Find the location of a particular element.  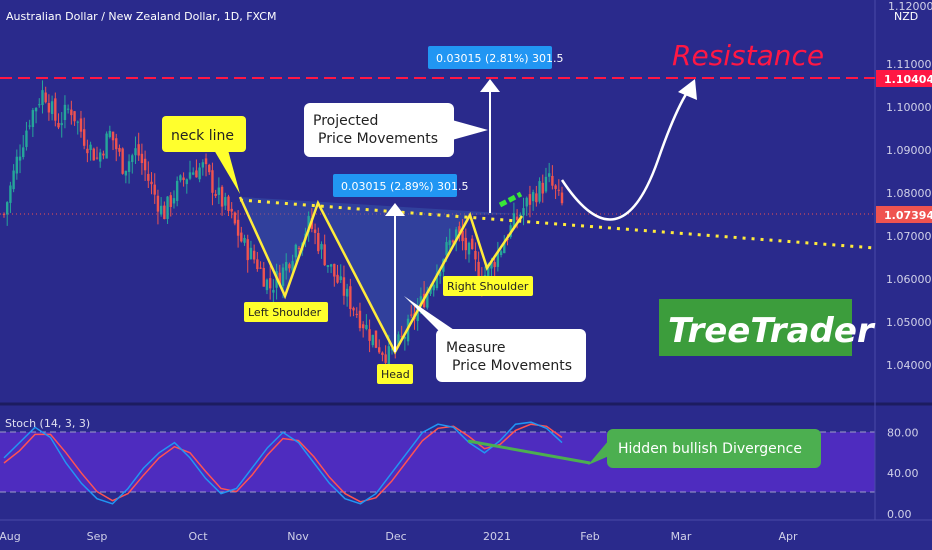

time-axis: Aug Sep Oct Nov Dec 2021 Feb Mar Apr is located at coordinates (399, 536).